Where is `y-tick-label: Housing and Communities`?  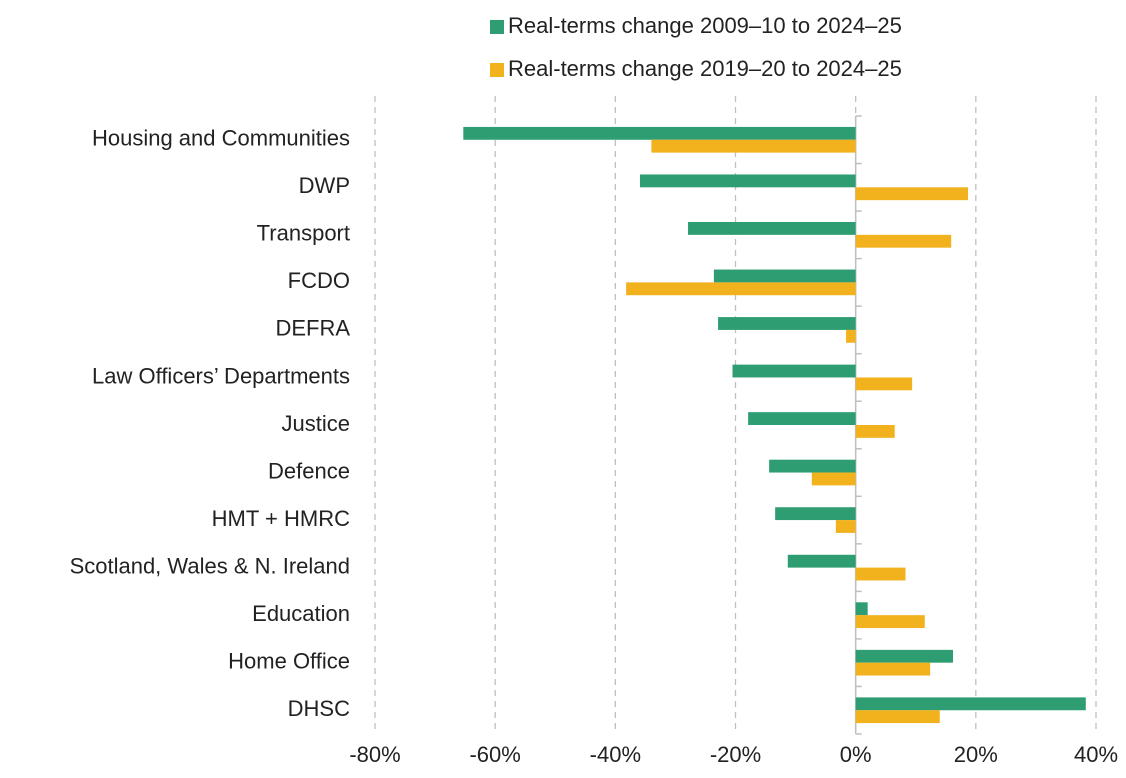 y-tick-label: Housing and Communities is located at coordinates (221, 138).